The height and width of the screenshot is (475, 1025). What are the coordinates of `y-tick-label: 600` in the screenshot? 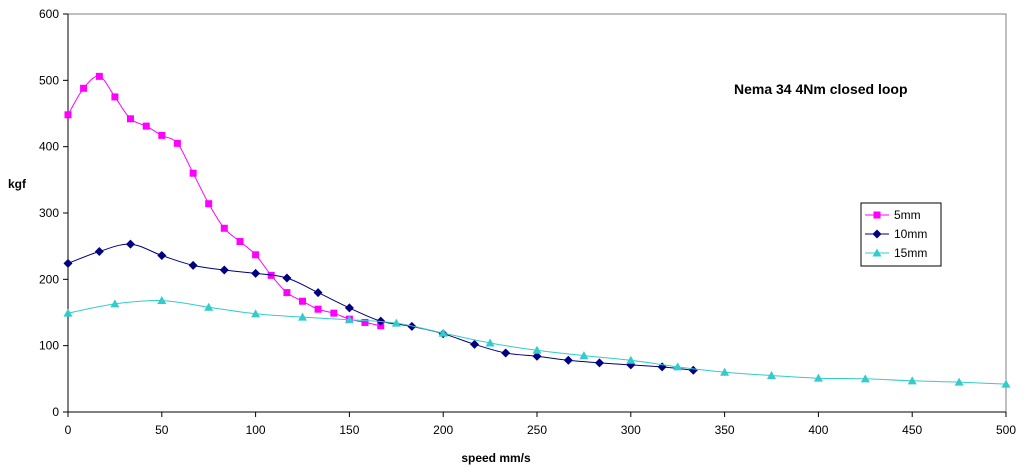 It's located at (49, 14).